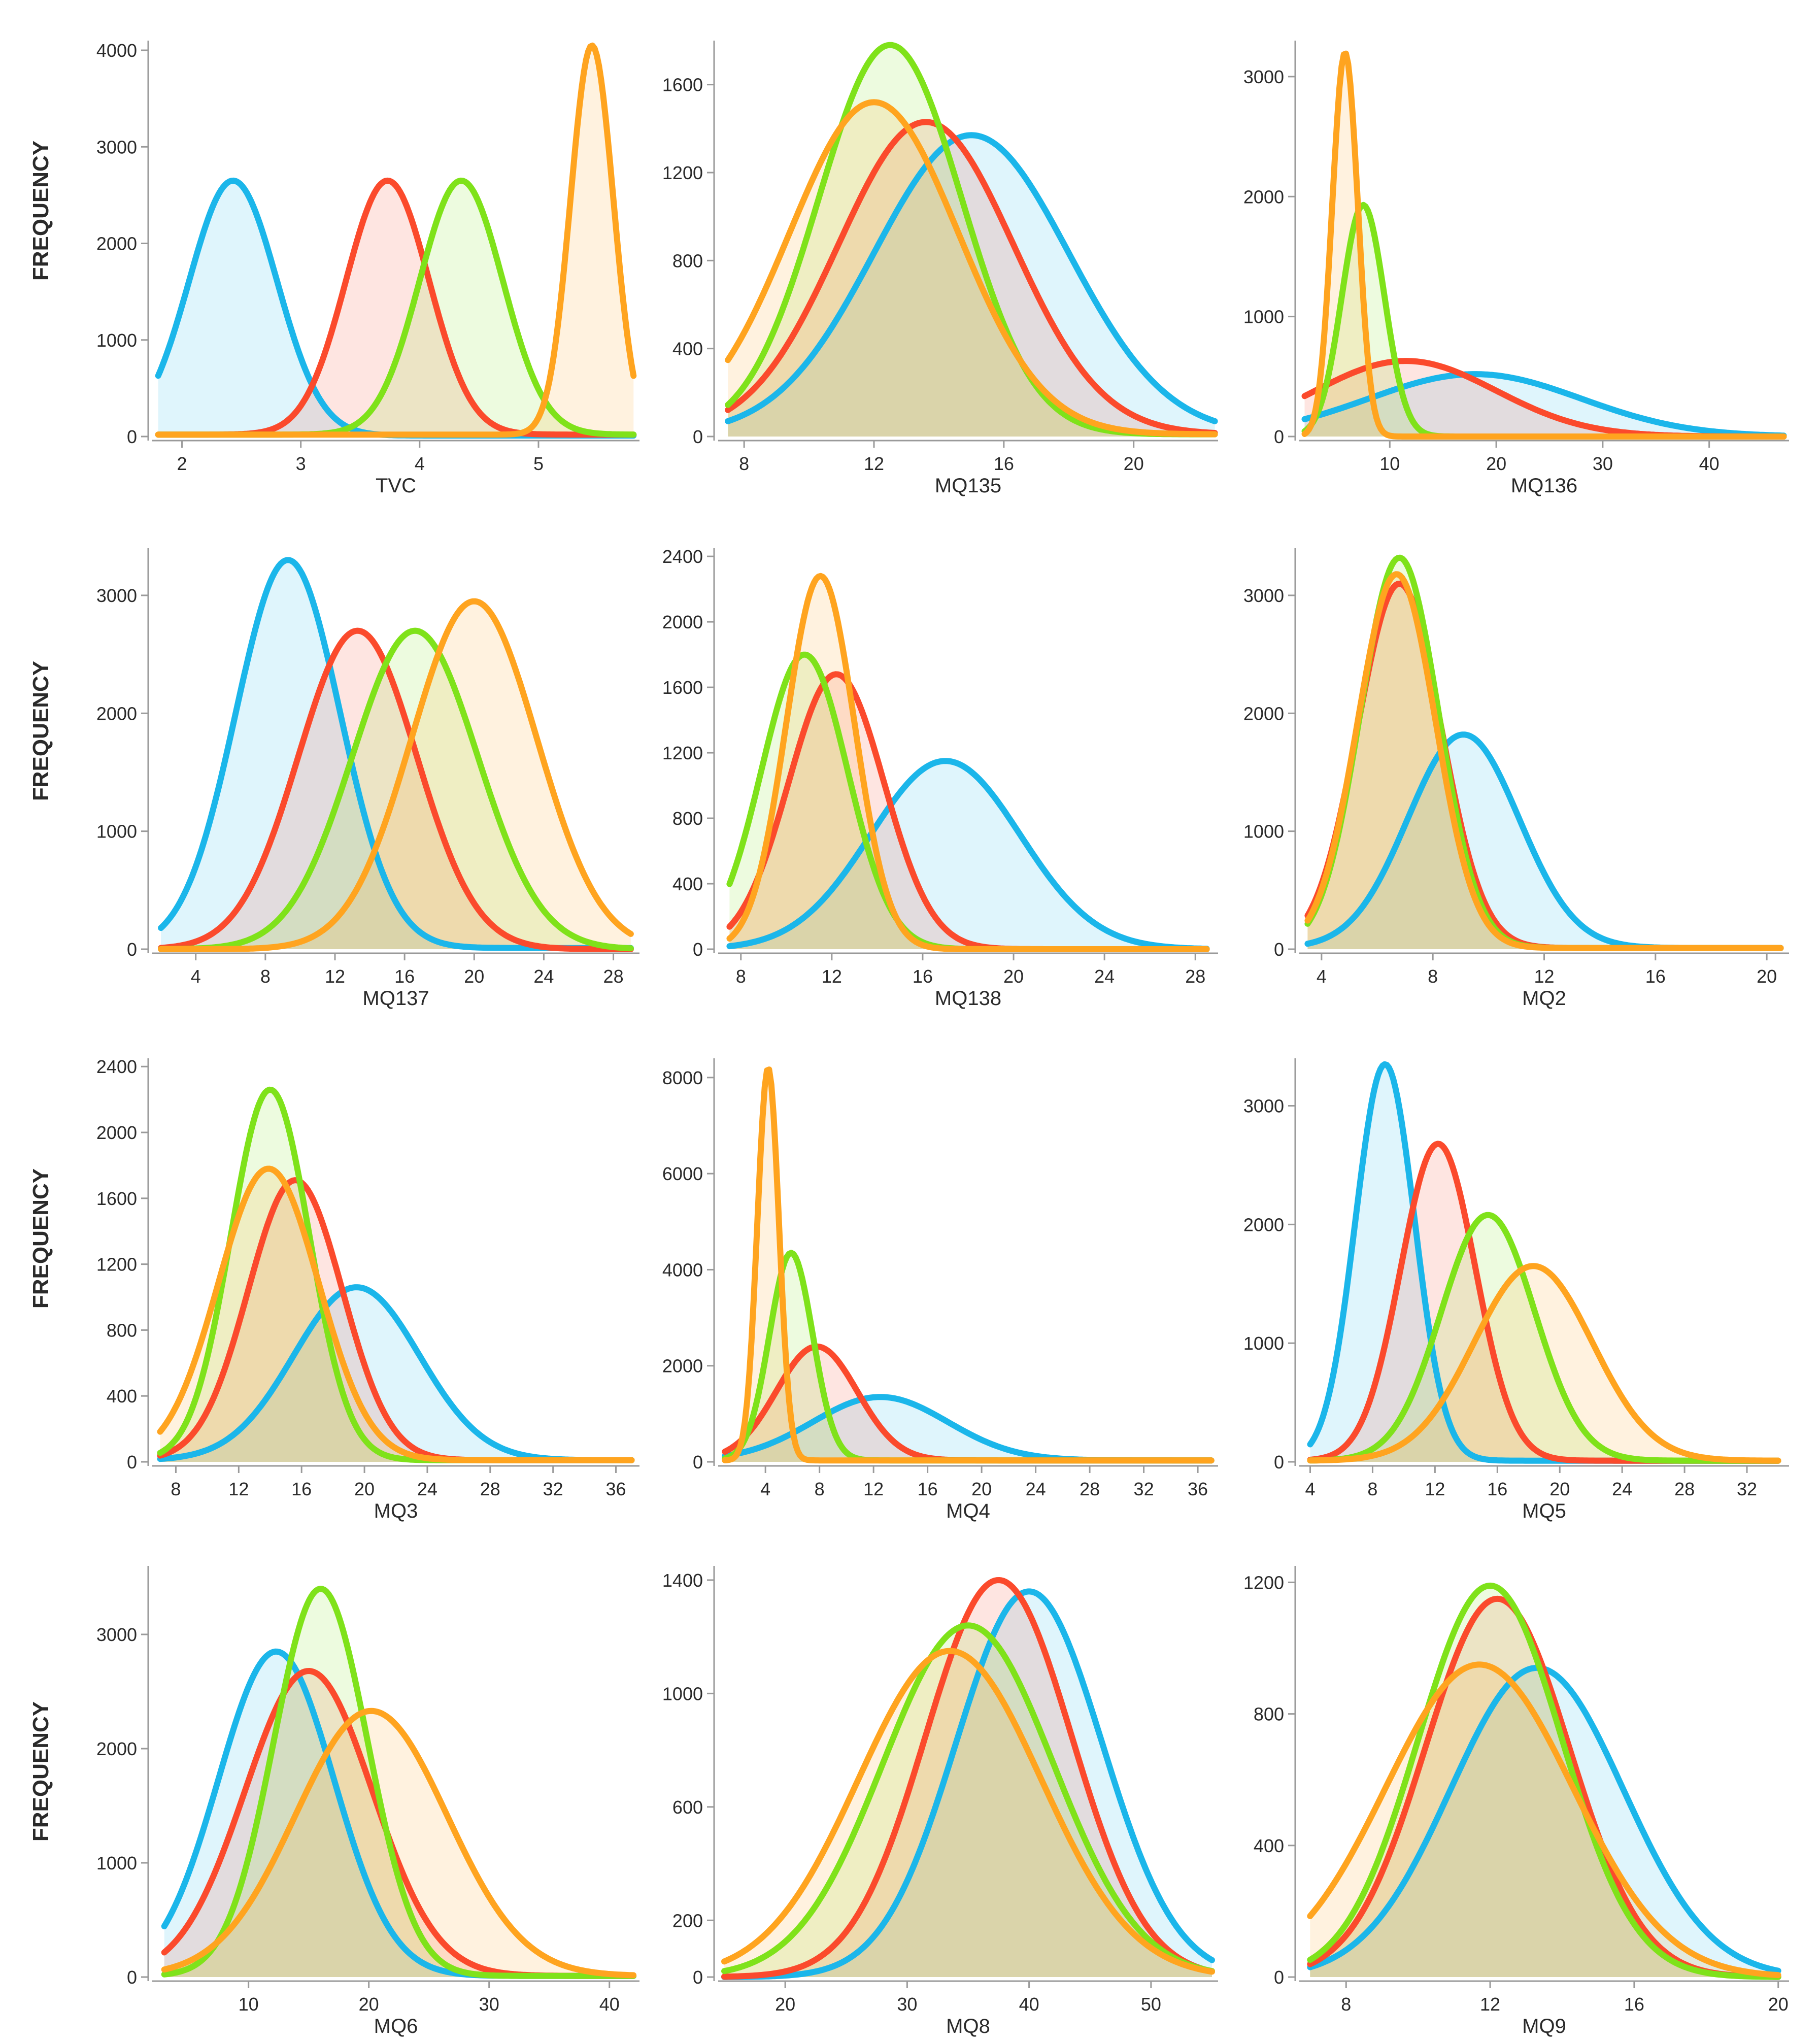 The width and height of the screenshot is (1820, 2041). What do you see at coordinates (1151, 2005) in the screenshot?
I see `x-tick-label: 50` at bounding box center [1151, 2005].